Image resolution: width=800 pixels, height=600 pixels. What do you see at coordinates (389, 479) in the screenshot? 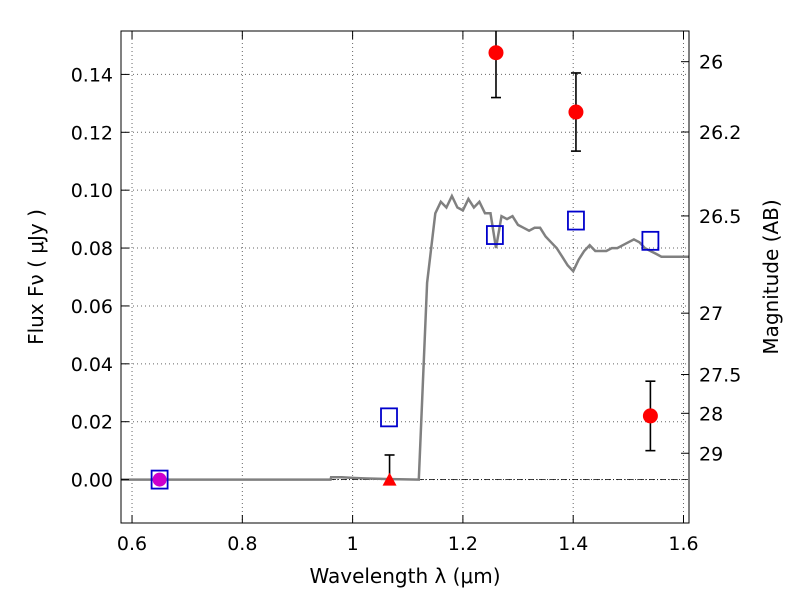
I see `upper-limit-triangle` at bounding box center [389, 479].